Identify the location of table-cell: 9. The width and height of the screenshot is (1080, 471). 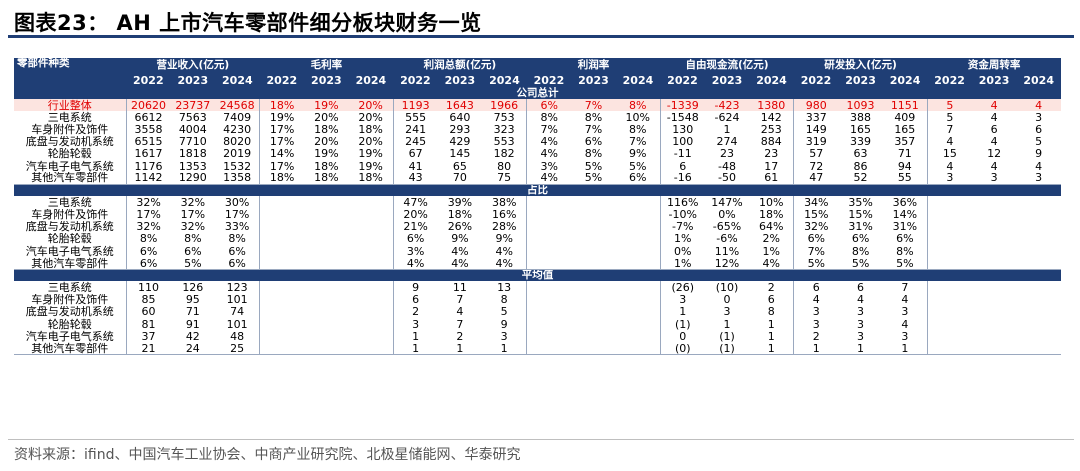
(1039, 153).